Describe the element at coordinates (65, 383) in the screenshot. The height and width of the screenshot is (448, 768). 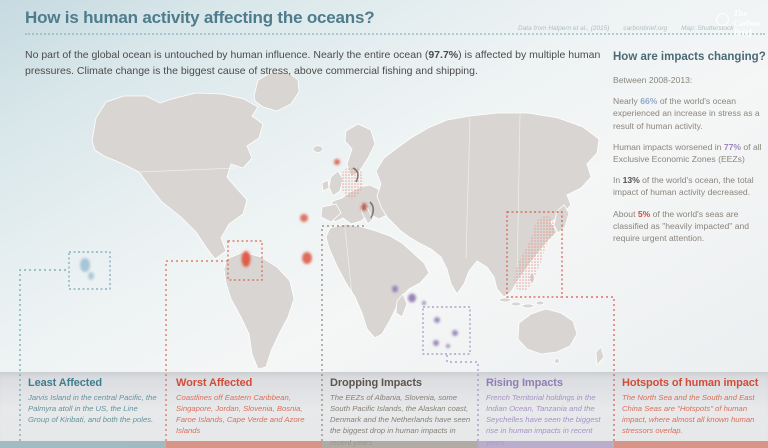
I see `legend-title: Least Affected` at that location.